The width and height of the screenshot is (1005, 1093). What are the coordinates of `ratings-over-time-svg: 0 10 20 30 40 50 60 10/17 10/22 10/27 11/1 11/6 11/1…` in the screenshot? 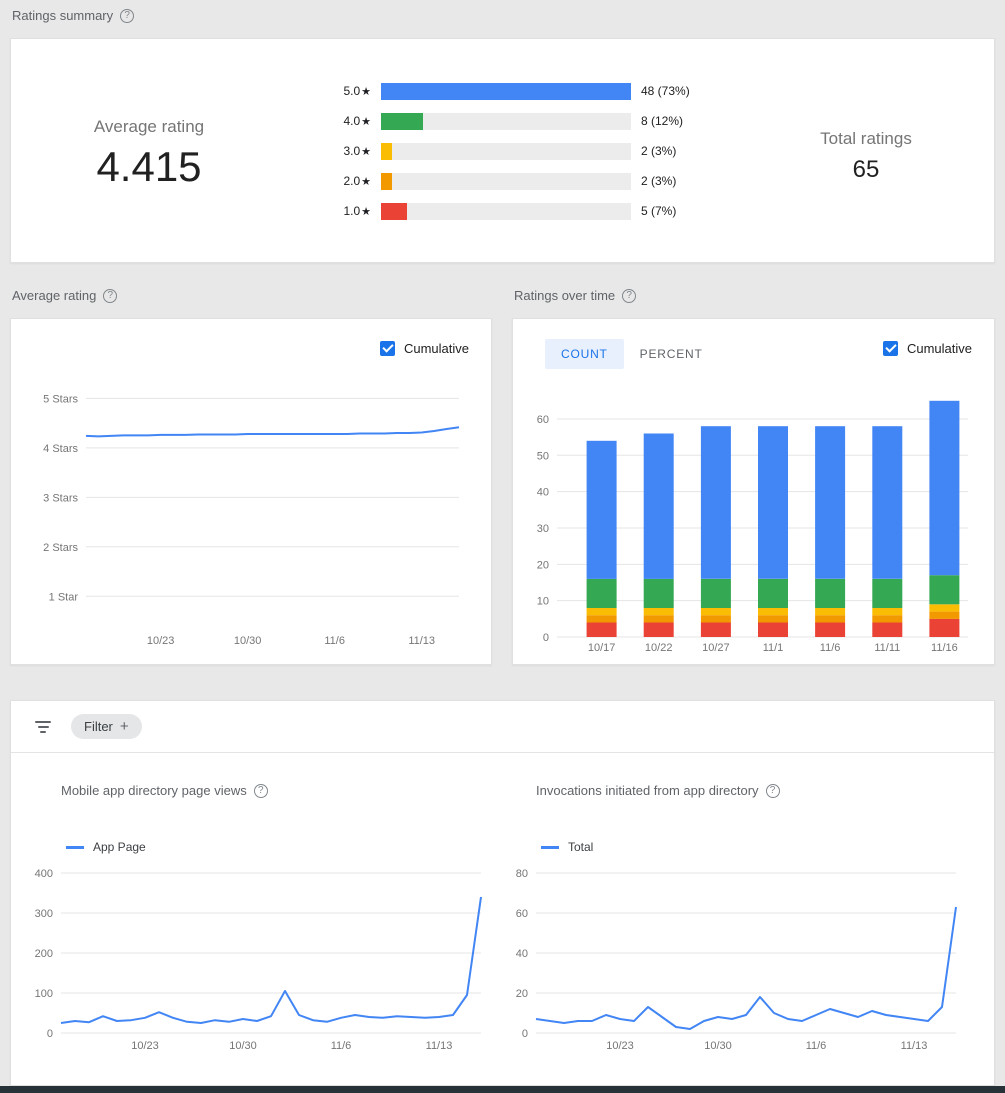 It's located at (752, 527).